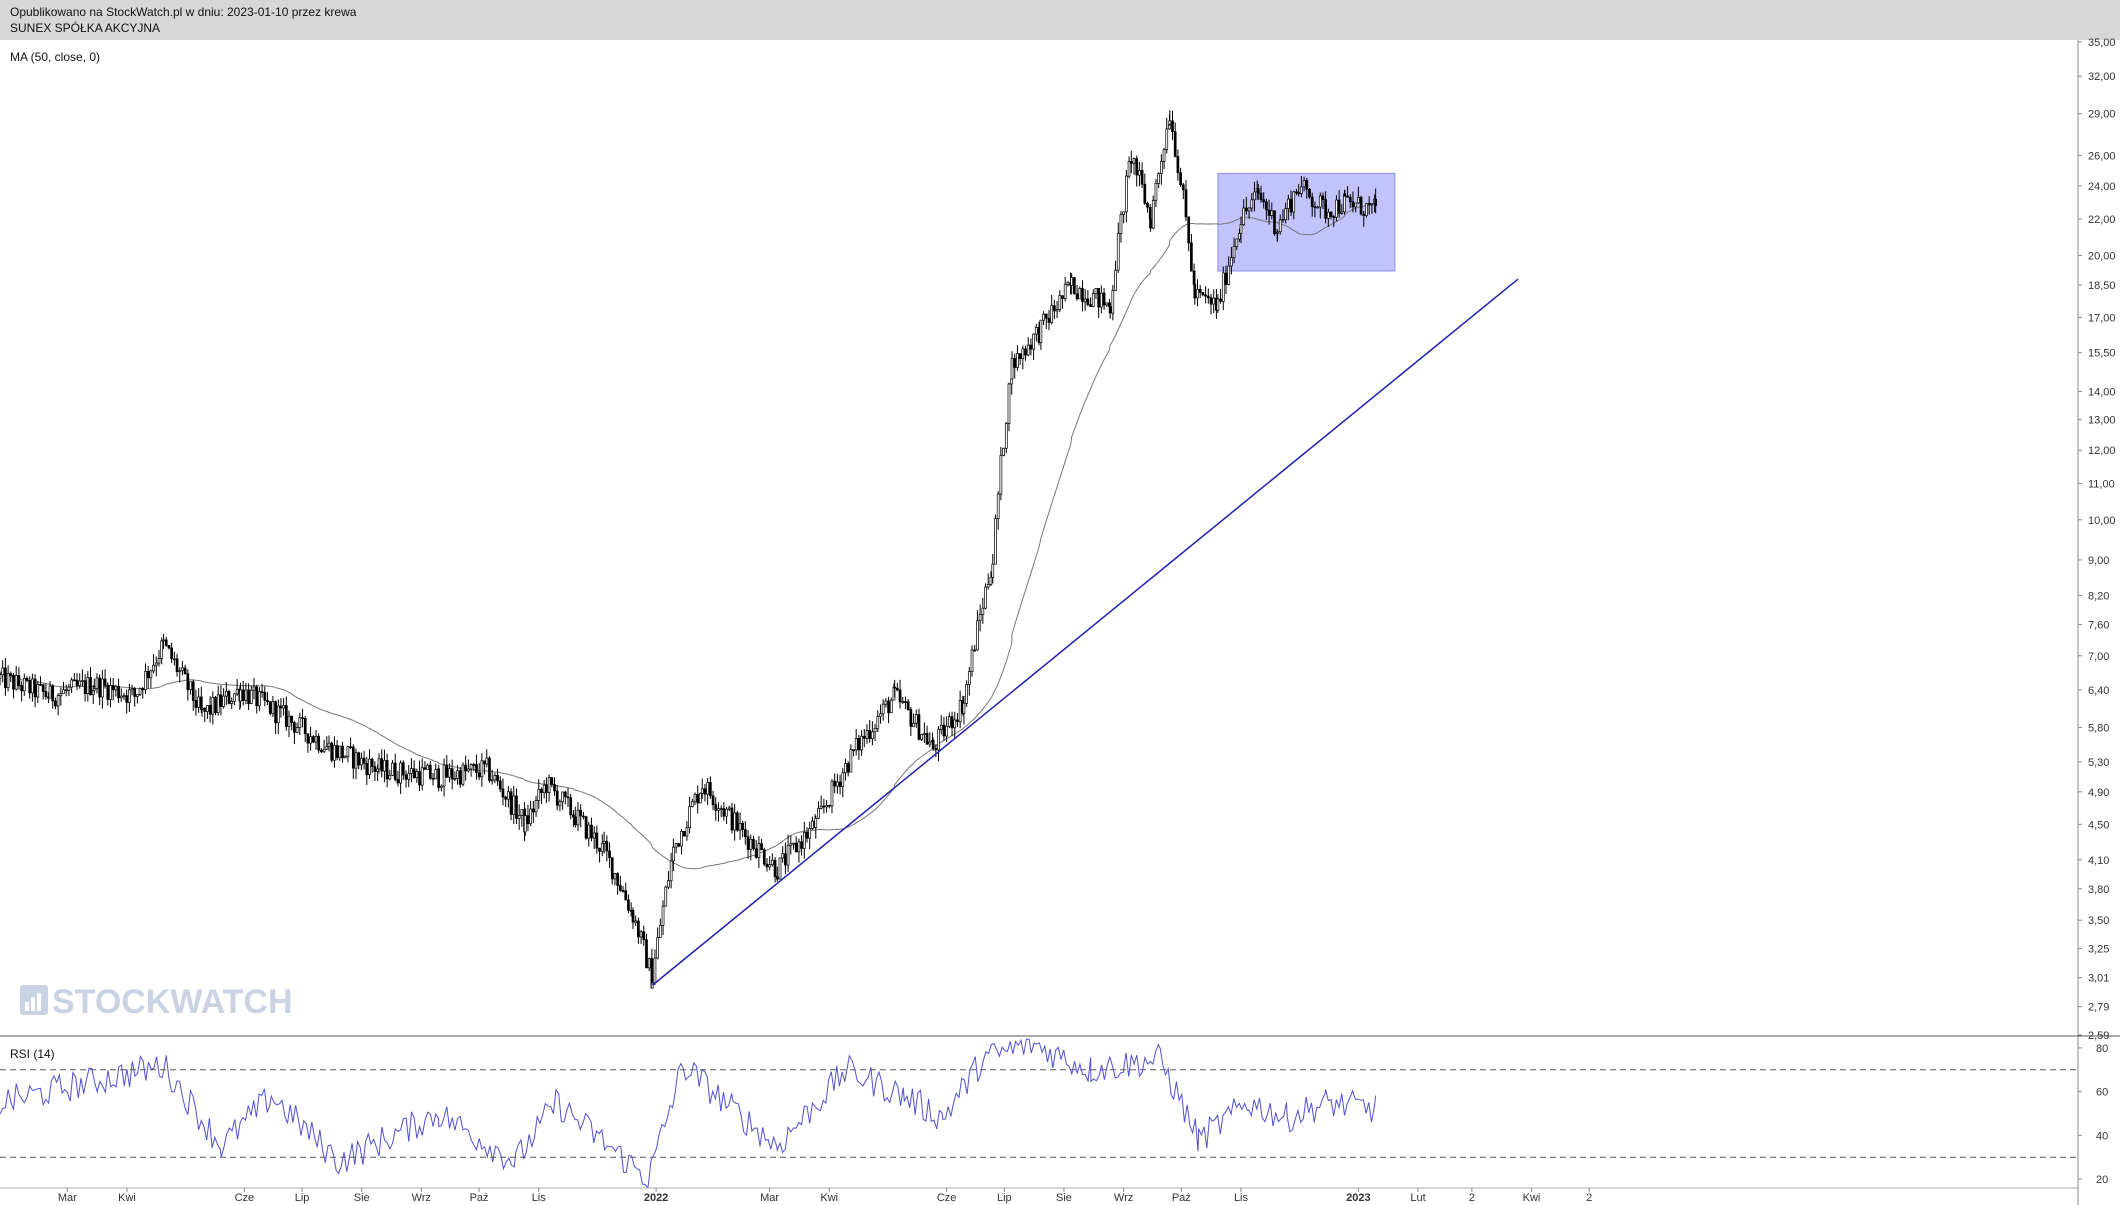  What do you see at coordinates (2102, 286) in the screenshot?
I see `y-tick-label: 18,50` at bounding box center [2102, 286].